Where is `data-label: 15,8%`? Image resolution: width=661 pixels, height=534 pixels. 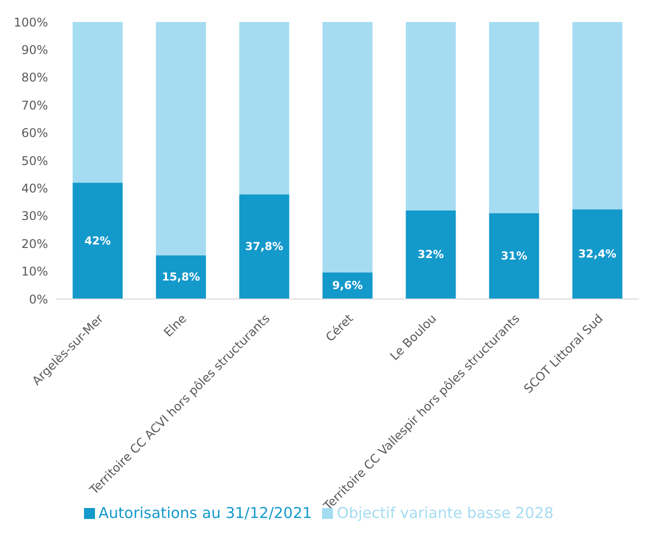 data-label: 15,8% is located at coordinates (181, 277).